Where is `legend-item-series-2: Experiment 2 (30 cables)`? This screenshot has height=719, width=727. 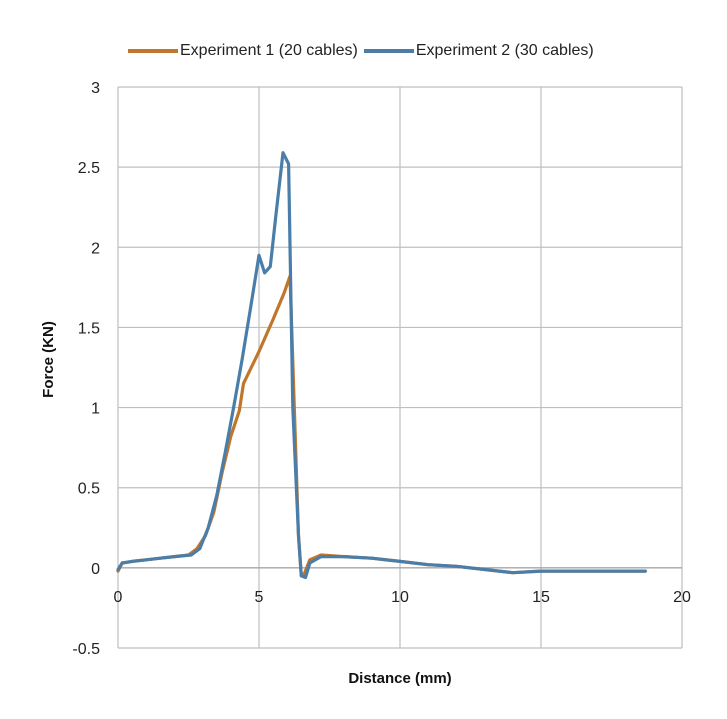
legend-item-series-2: Experiment 2 (30 cables) is located at coordinates (478, 51).